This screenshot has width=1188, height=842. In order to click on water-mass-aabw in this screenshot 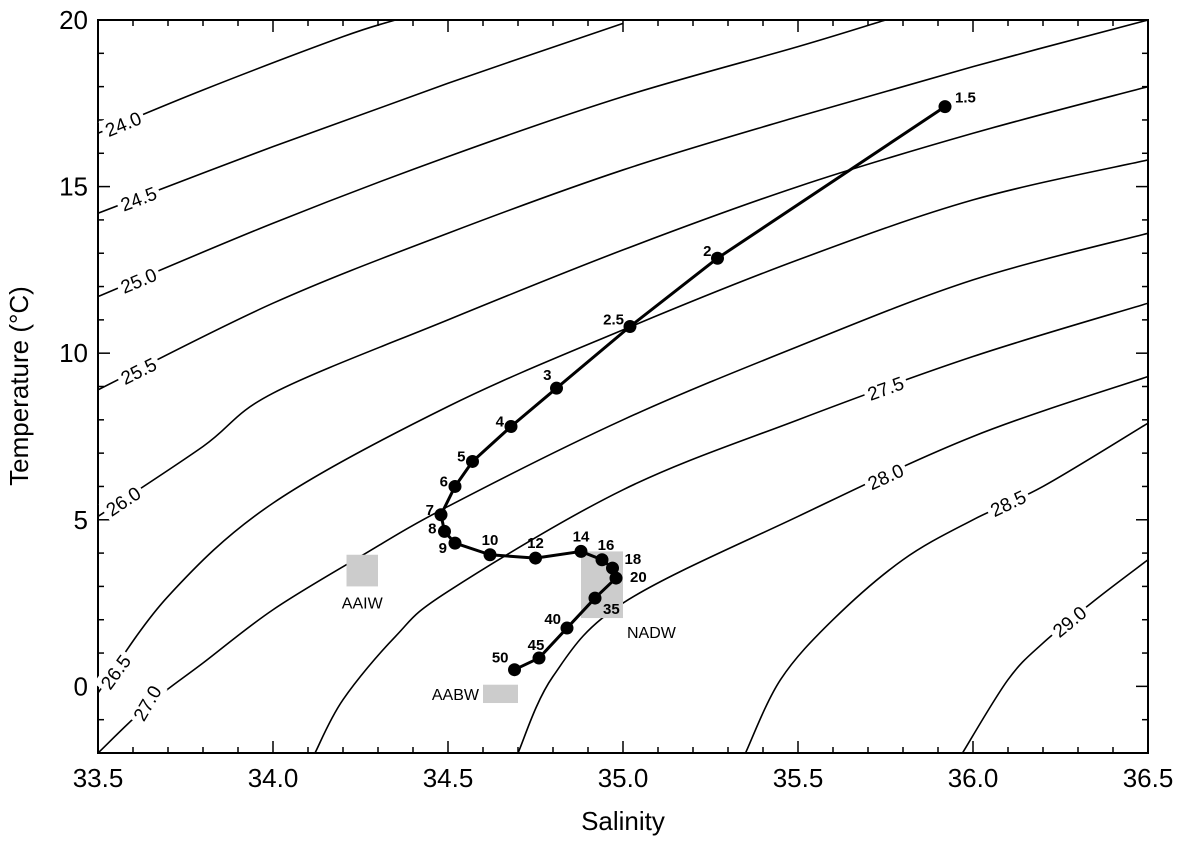, I will do `click(500, 694)`.